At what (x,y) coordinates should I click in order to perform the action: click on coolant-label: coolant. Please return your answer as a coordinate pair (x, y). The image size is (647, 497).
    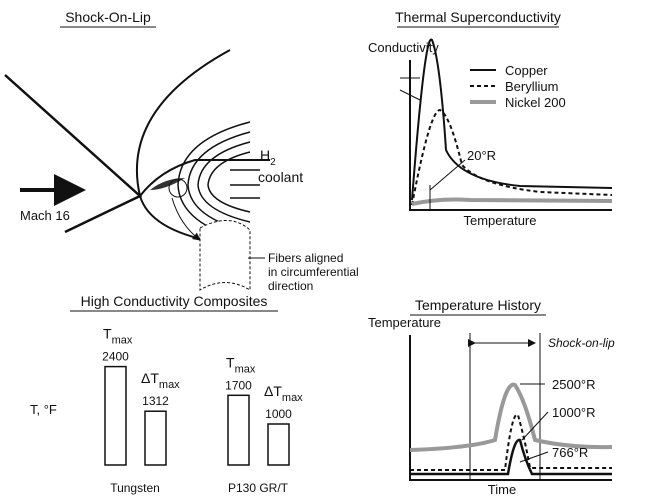
    Looking at the image, I should click on (280, 177).